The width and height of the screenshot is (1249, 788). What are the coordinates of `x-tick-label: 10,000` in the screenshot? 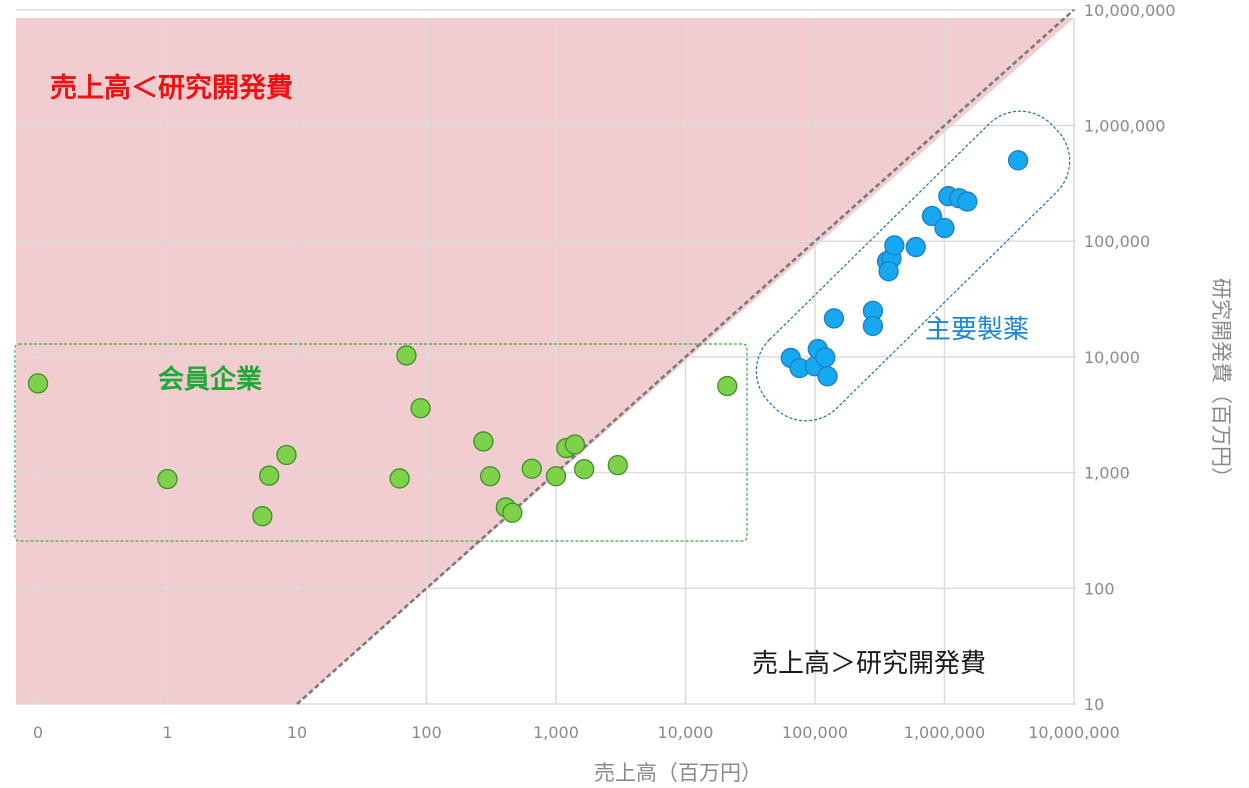 It's located at (686, 732).